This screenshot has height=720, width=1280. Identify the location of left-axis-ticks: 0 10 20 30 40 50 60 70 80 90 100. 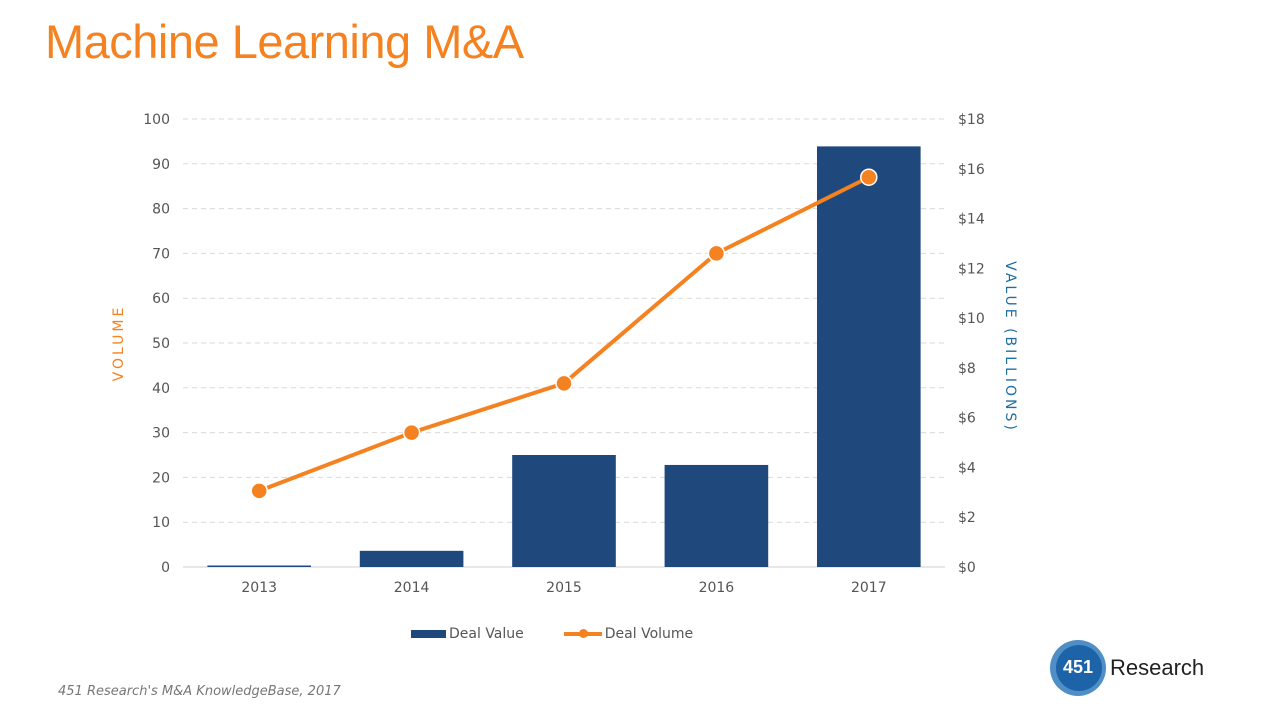
(156, 344).